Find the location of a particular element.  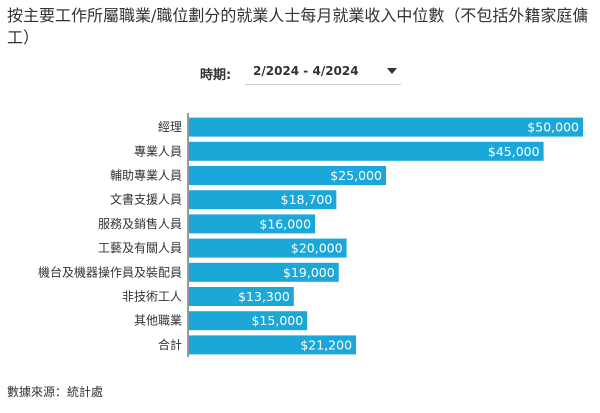

value-label: $18,700 is located at coordinates (307, 199).